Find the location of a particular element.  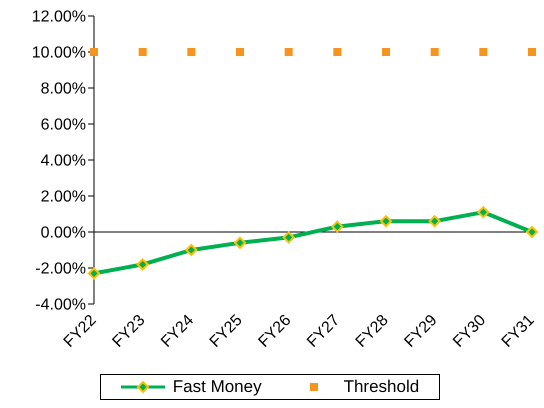

y-tick-label: -4.00% is located at coordinates (60, 305).